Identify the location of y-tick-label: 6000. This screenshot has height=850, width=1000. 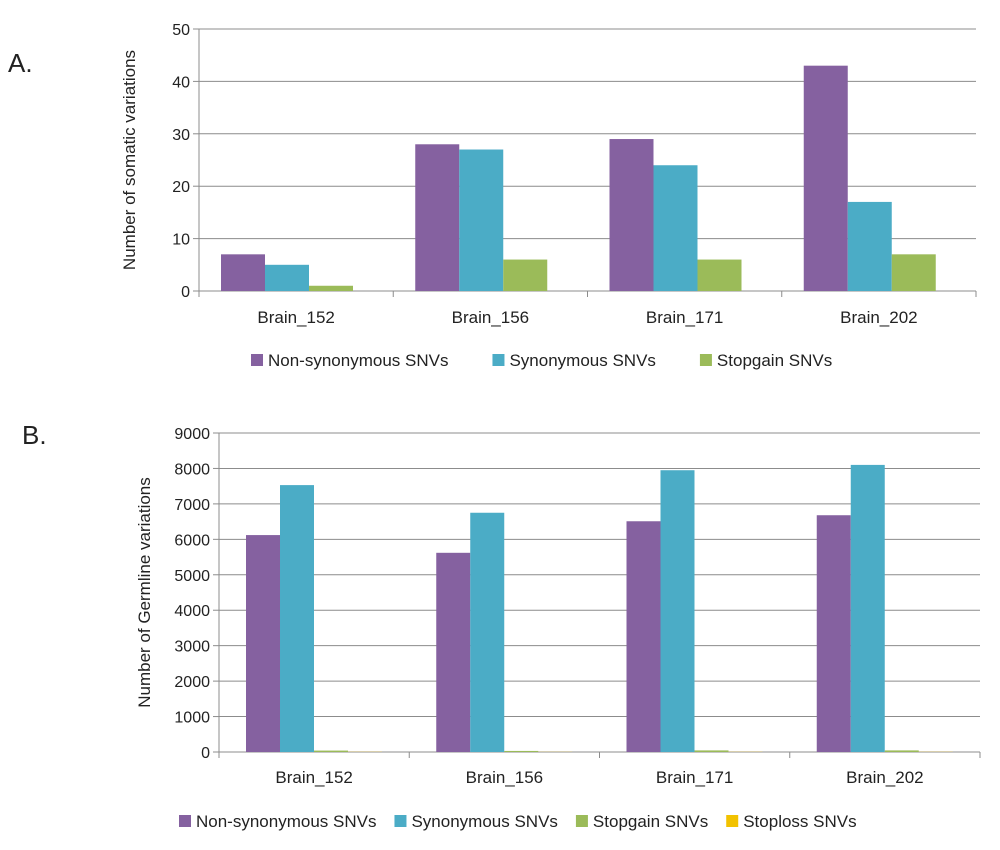
(192, 540).